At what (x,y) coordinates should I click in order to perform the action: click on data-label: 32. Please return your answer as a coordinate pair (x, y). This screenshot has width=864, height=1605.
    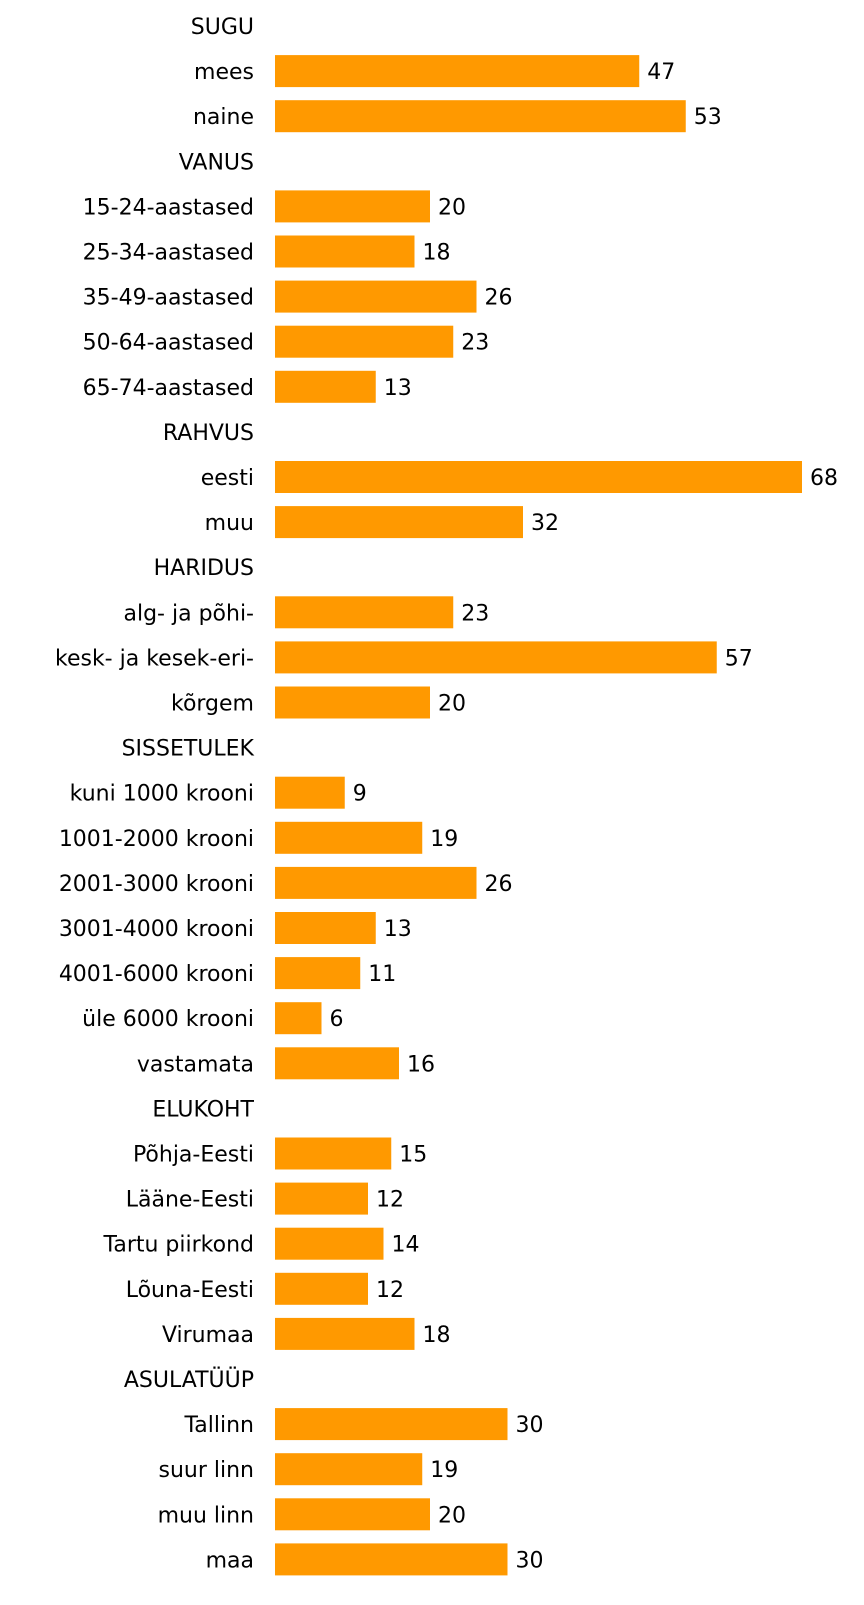
    Looking at the image, I should click on (545, 523).